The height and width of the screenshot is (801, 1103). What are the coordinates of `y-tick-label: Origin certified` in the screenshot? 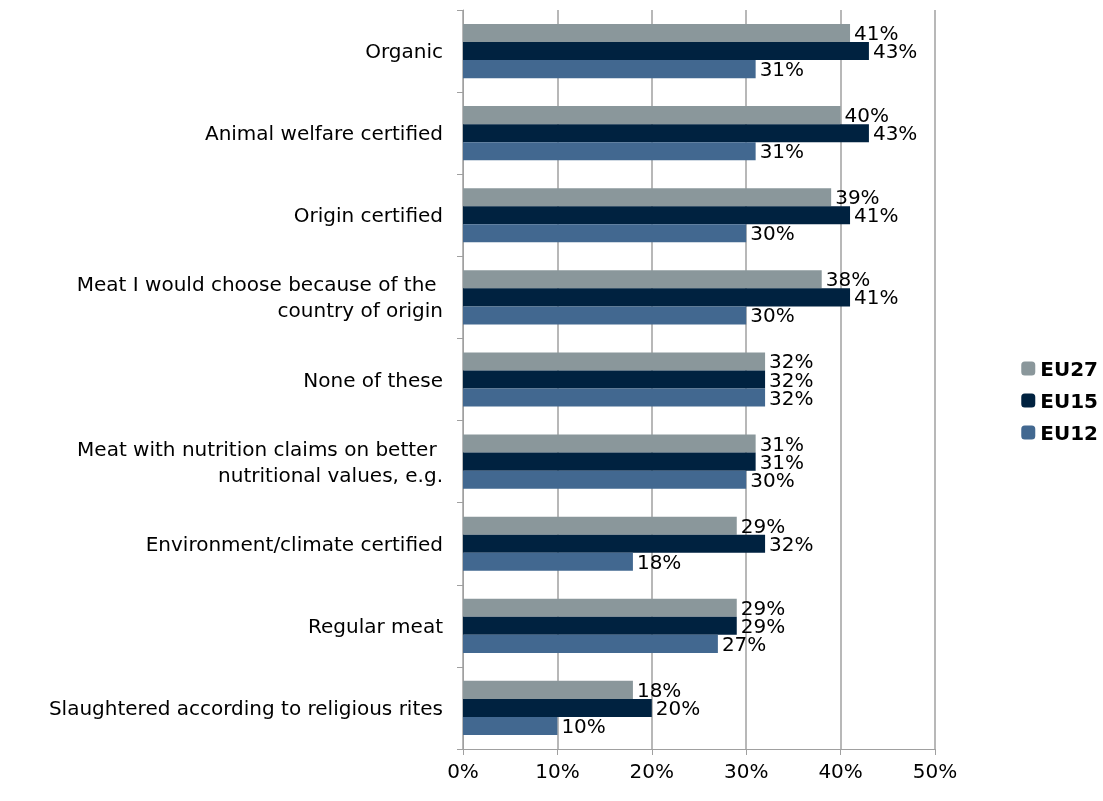 It's located at (368, 215).